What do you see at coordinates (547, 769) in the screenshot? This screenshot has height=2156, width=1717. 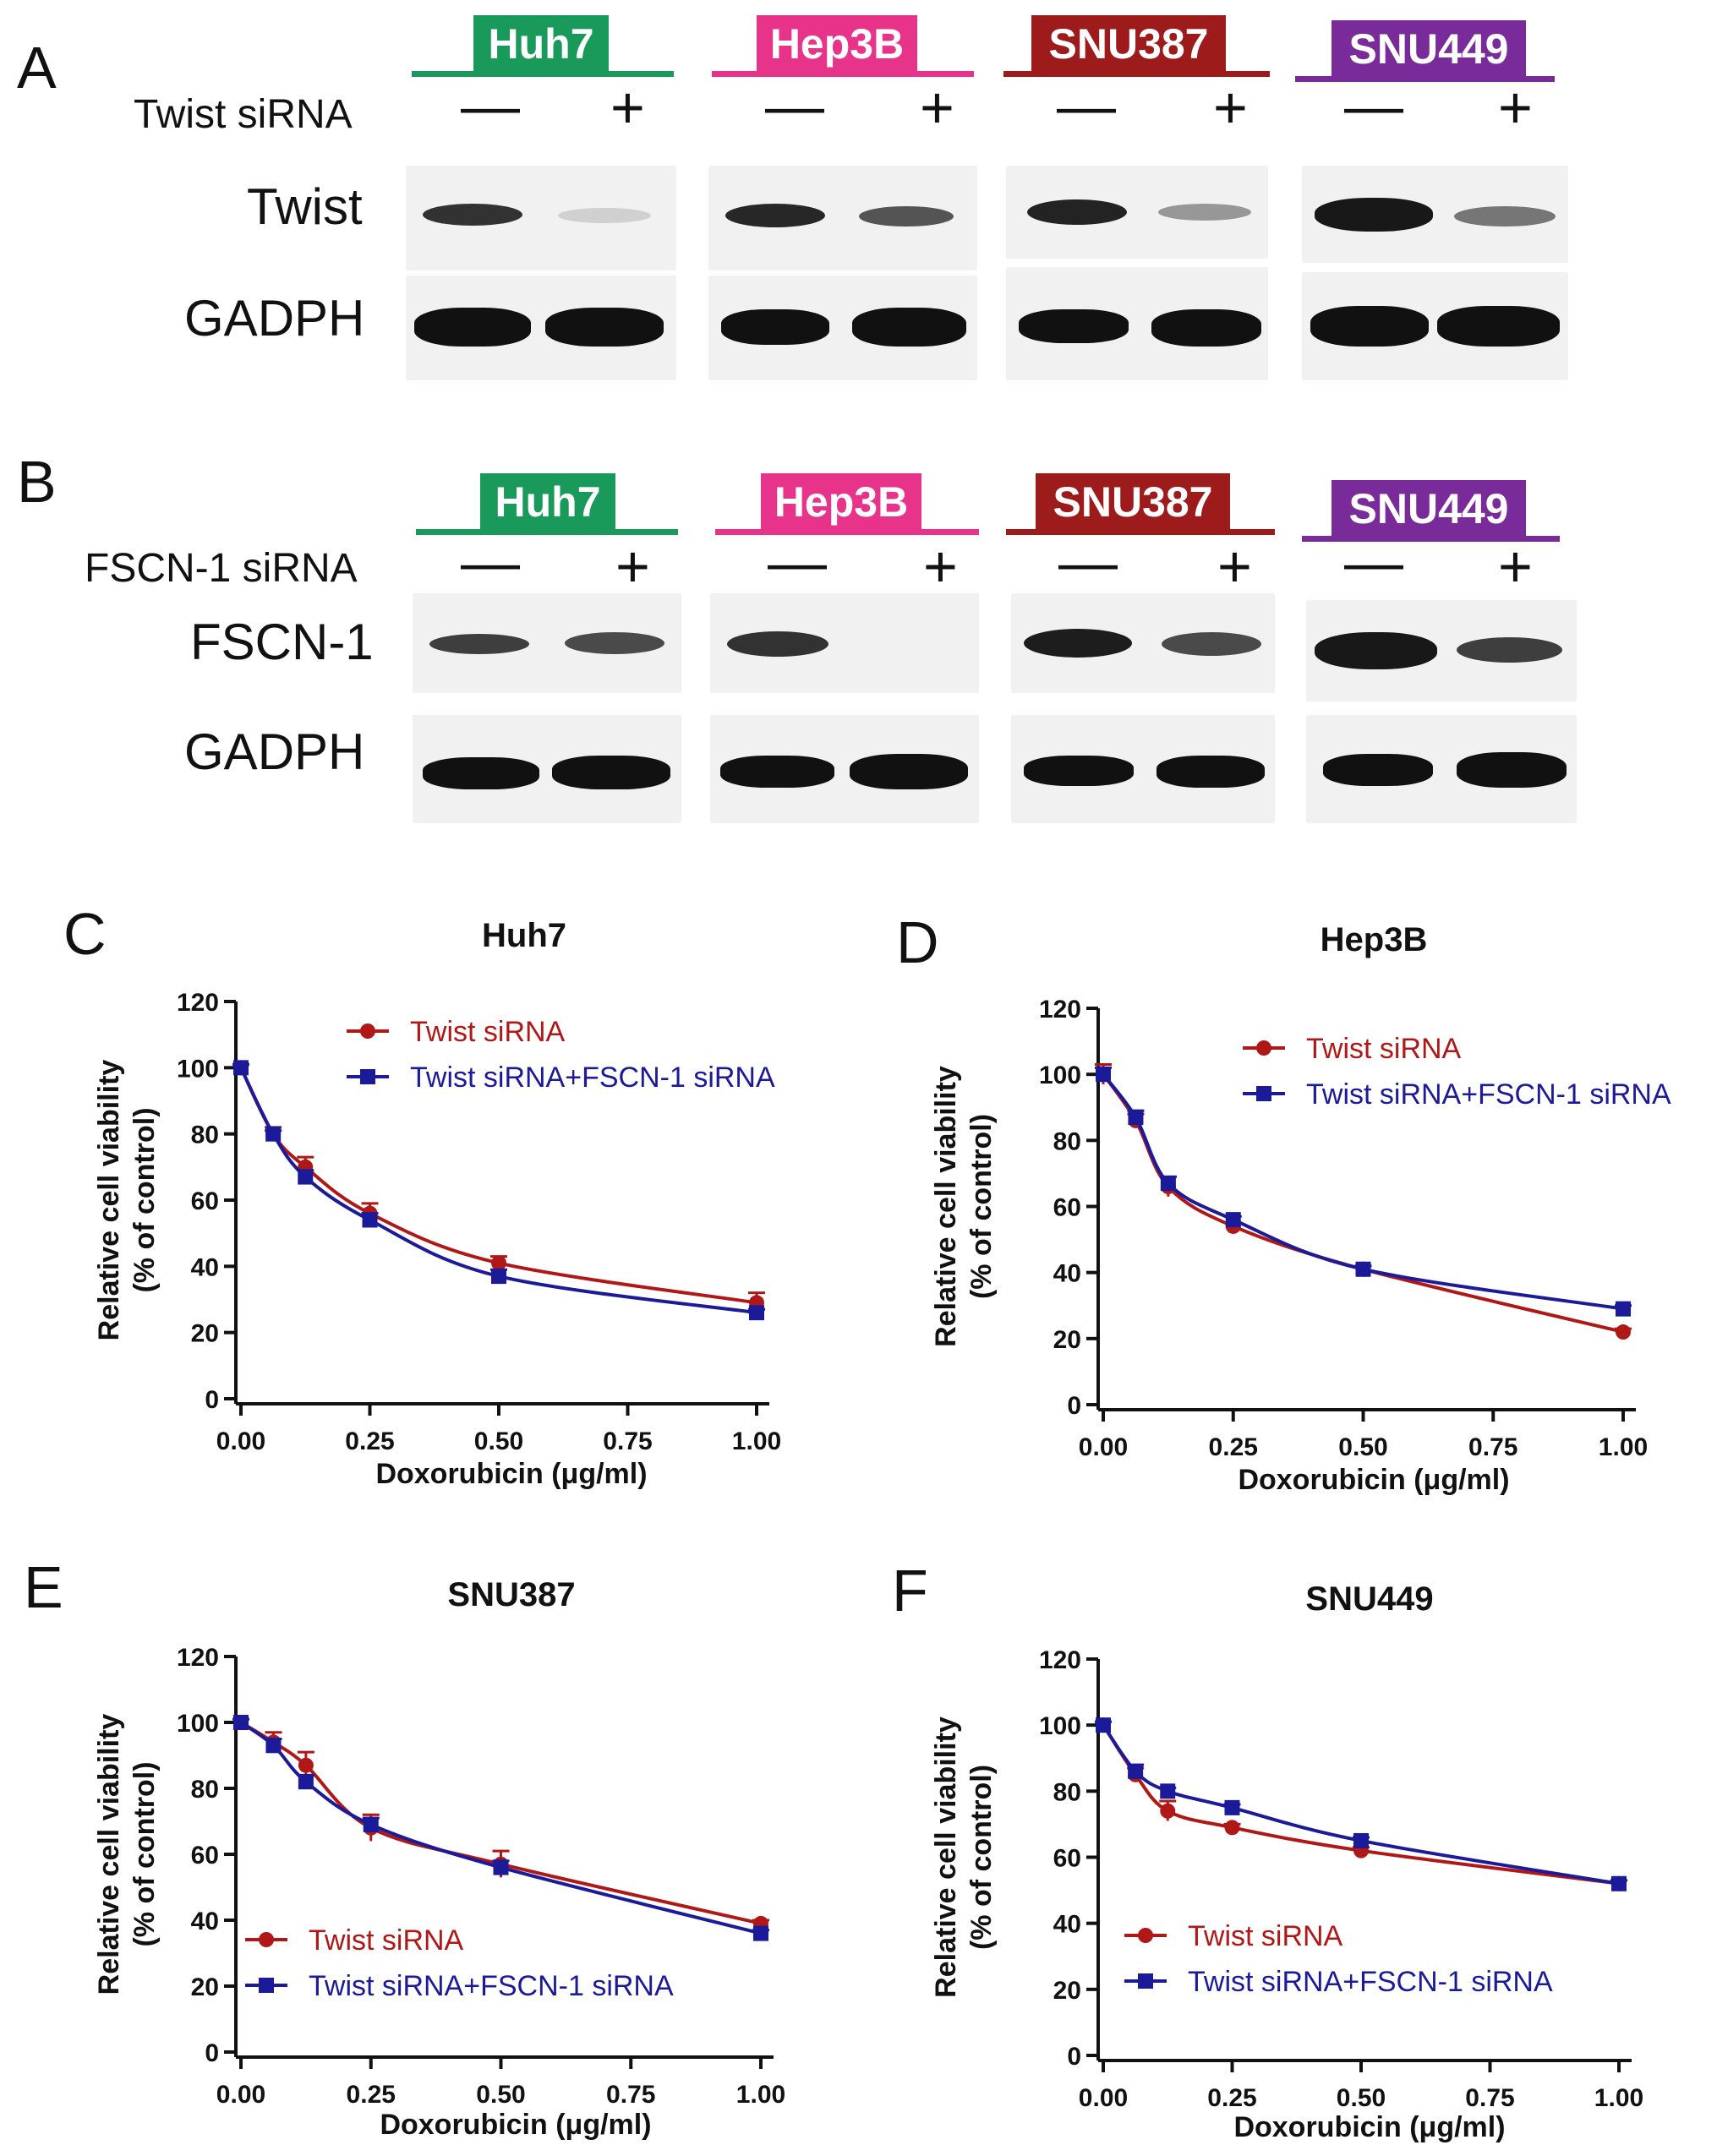 I see `blot-gadph-huh7-b` at bounding box center [547, 769].